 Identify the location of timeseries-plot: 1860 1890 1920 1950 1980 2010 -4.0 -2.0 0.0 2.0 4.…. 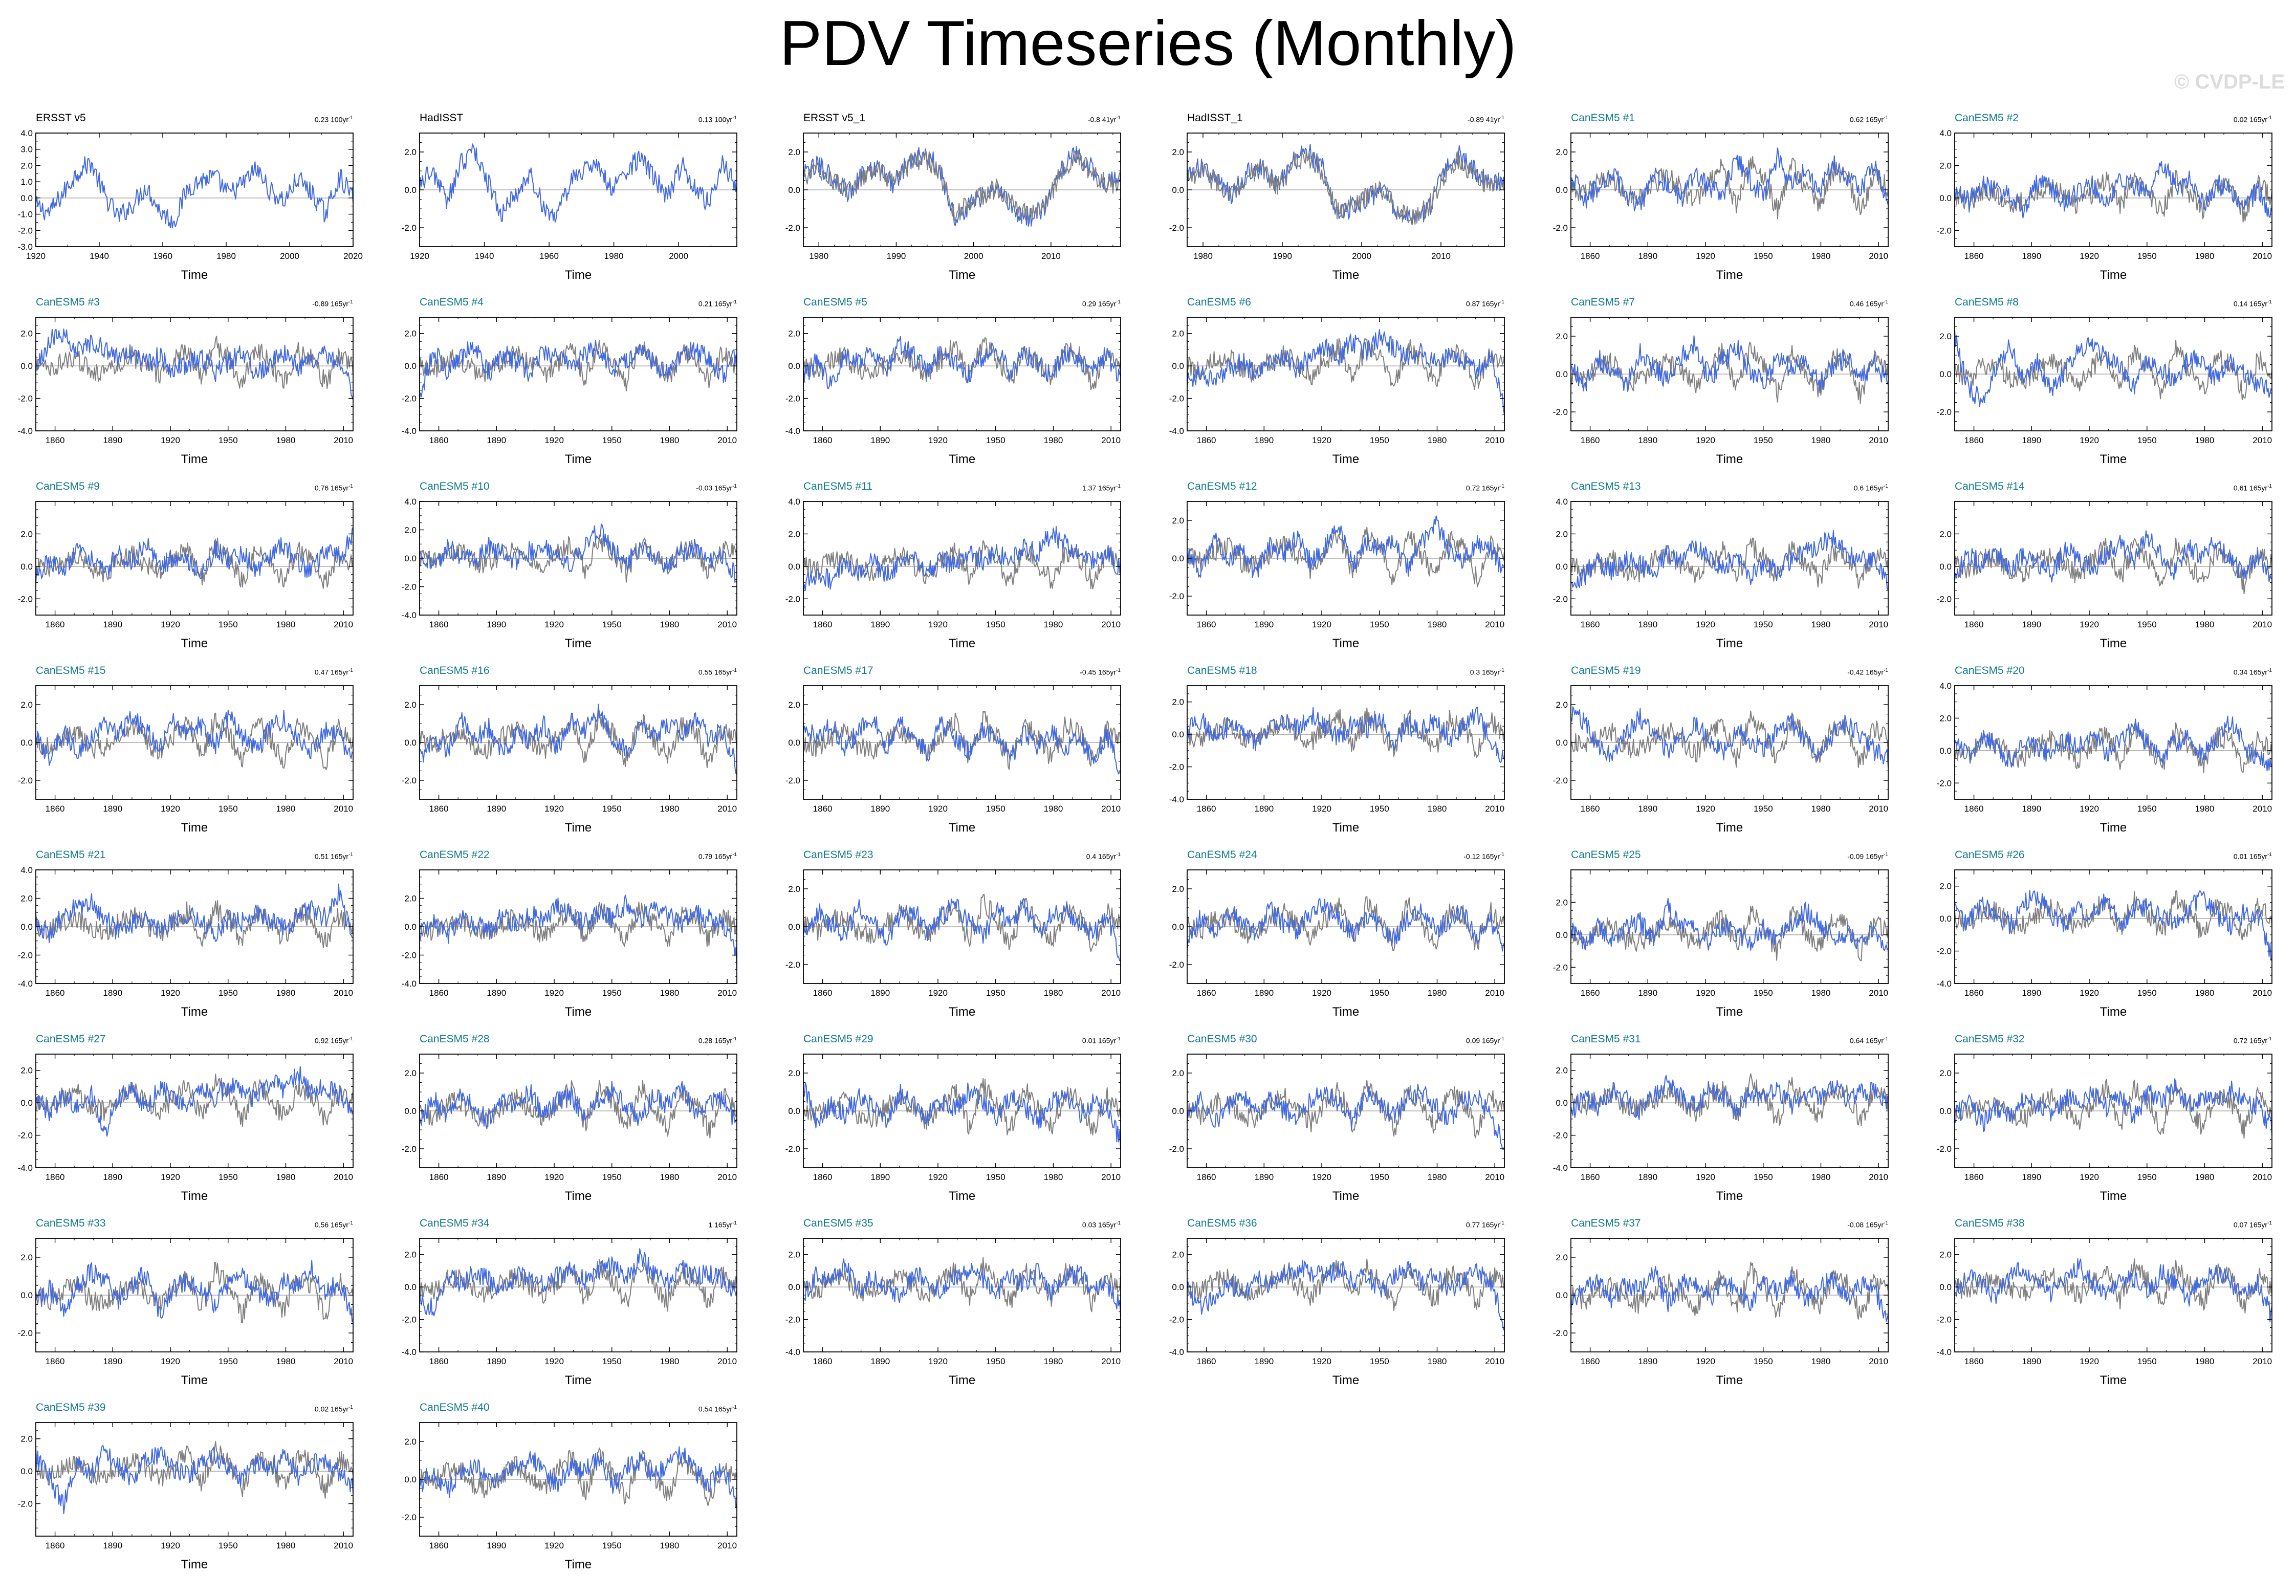
(569, 563).